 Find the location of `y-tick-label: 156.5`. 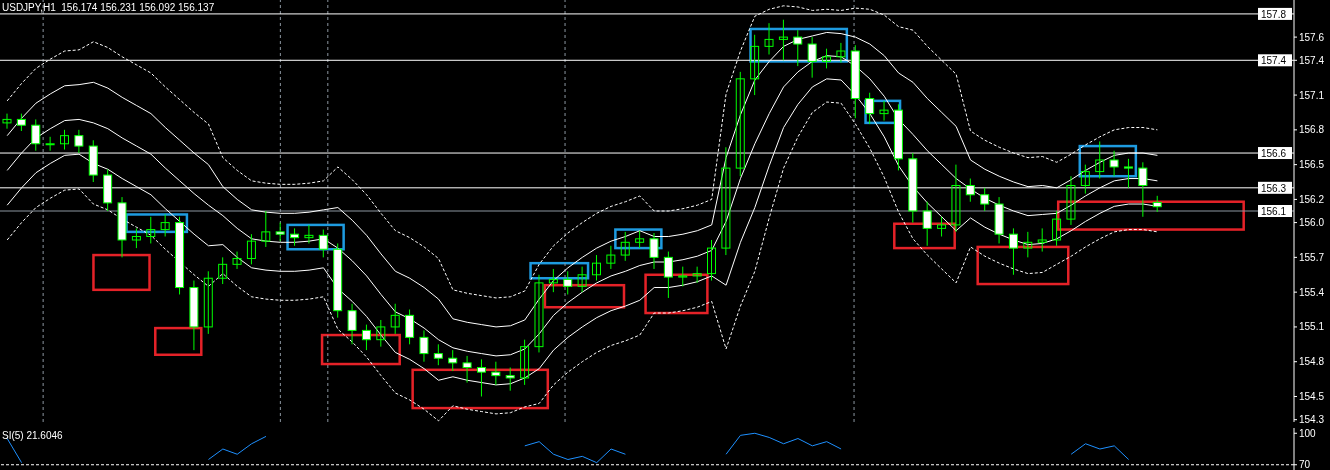

y-tick-label: 156.5 is located at coordinates (1312, 165).